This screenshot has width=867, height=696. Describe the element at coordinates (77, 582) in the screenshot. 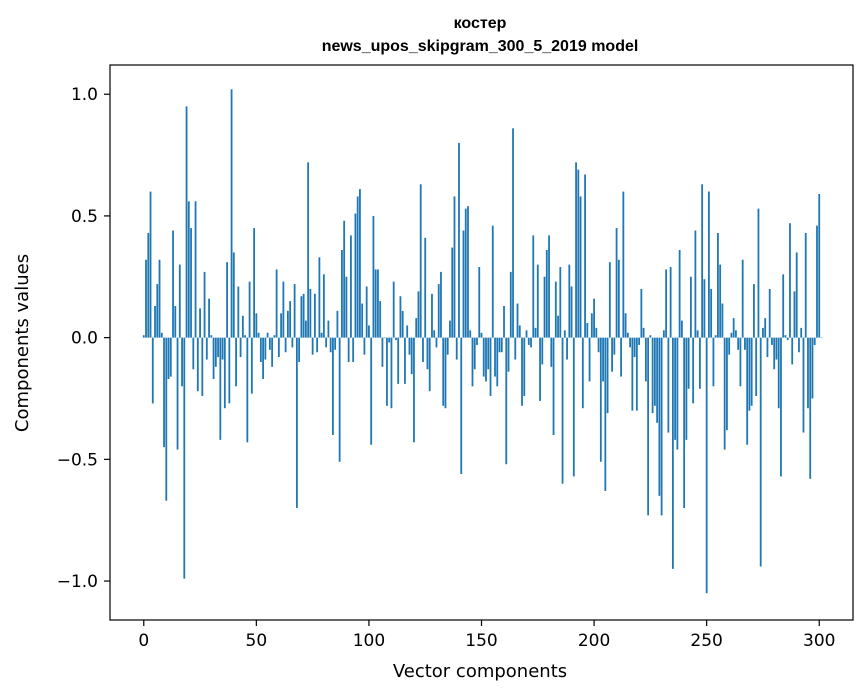

I see `y-tick-label: −1.0` at that location.